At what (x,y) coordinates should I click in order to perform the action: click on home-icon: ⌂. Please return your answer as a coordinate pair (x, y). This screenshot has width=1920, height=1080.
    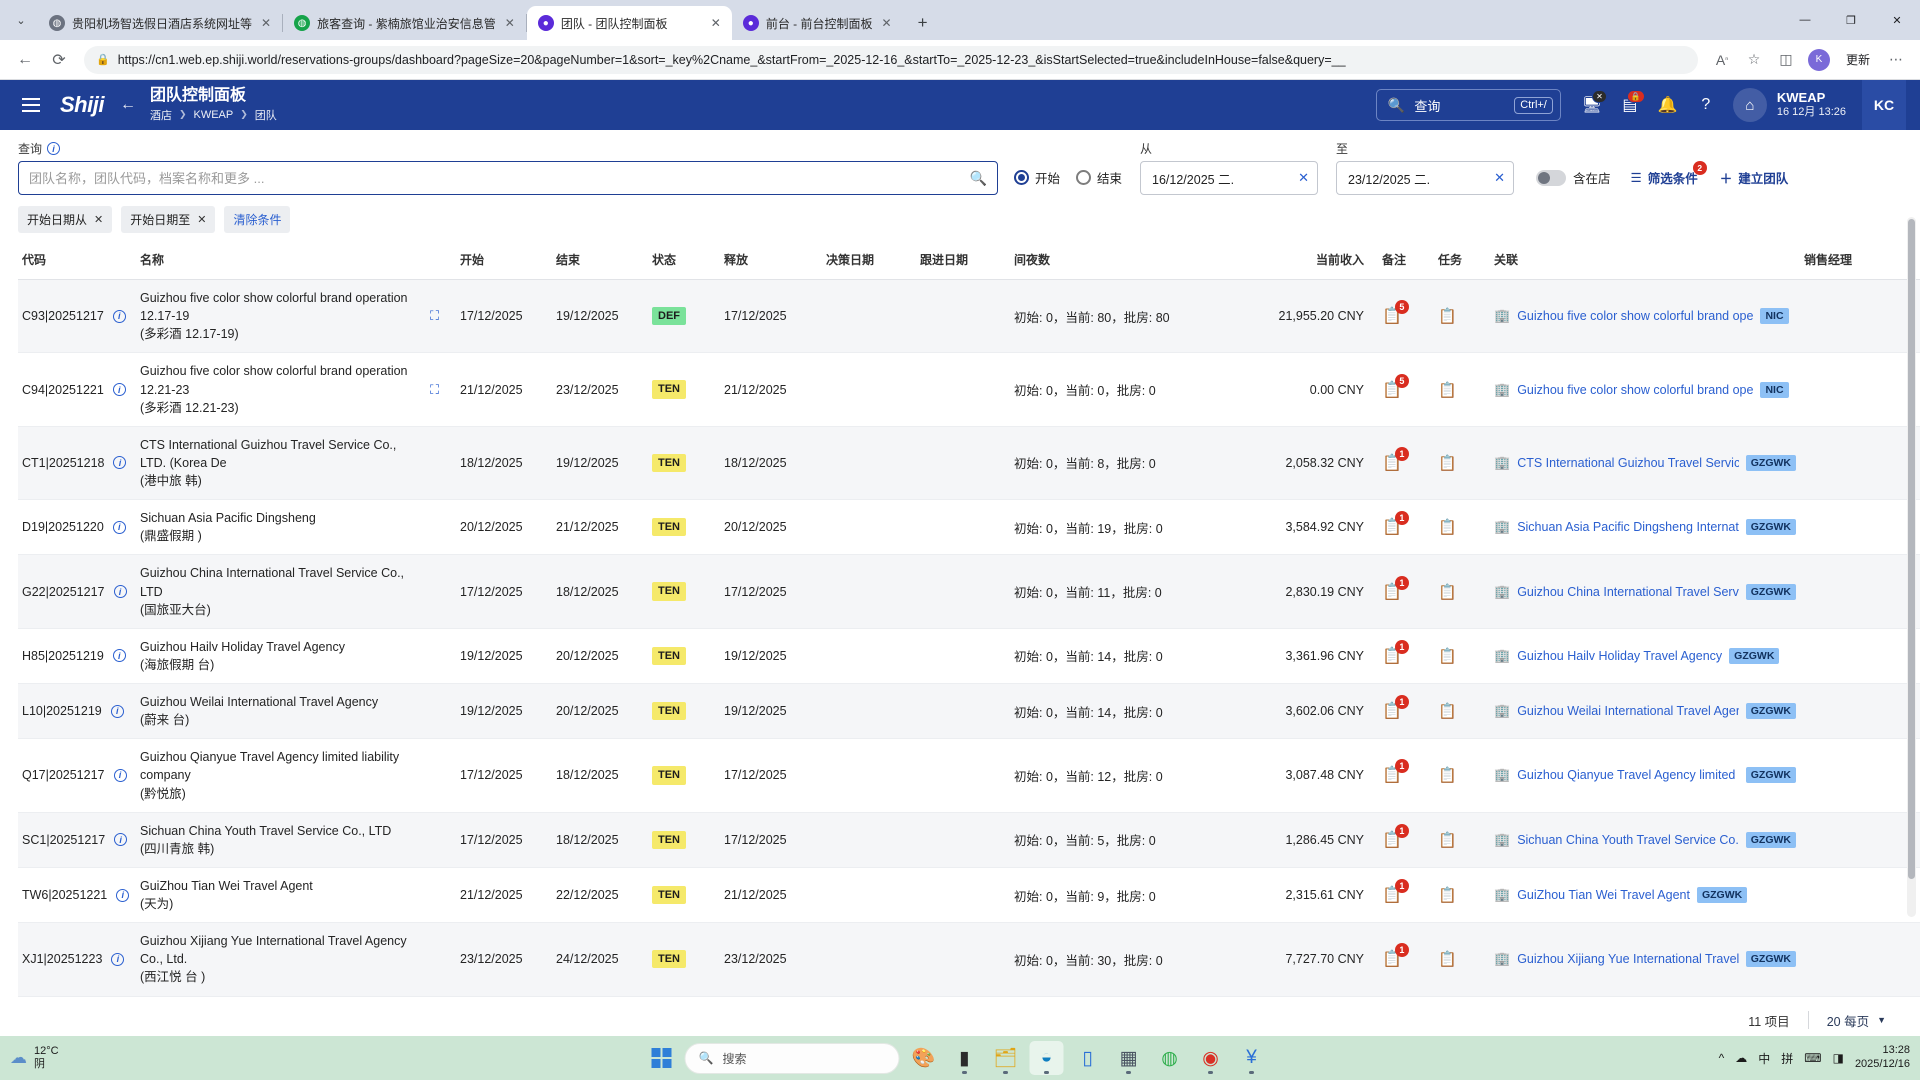
    Looking at the image, I should click on (1749, 105).